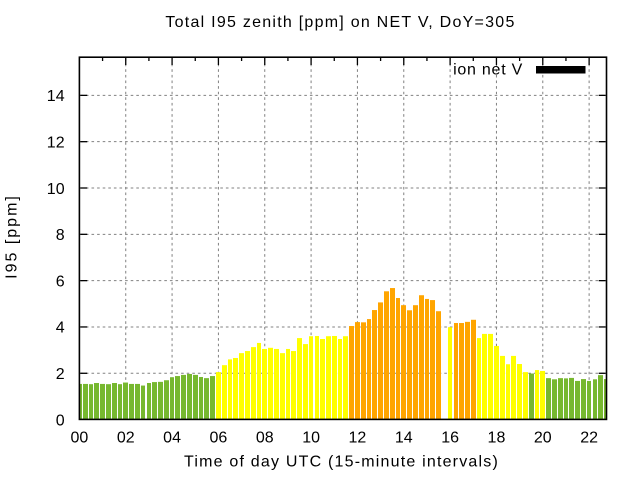 This screenshot has width=640, height=485. What do you see at coordinates (589, 438) in the screenshot?
I see `svg-text: 22` at bounding box center [589, 438].